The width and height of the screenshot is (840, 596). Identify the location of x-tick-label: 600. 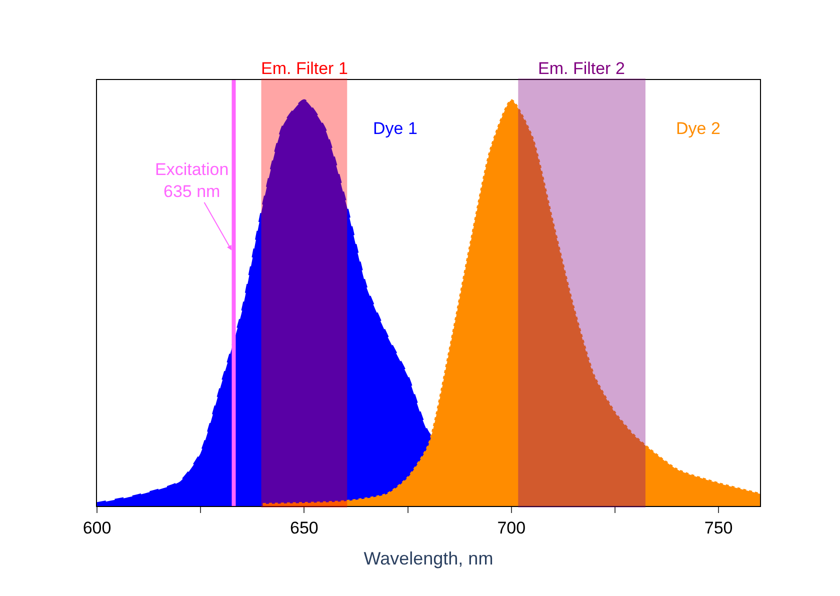
(97, 528).